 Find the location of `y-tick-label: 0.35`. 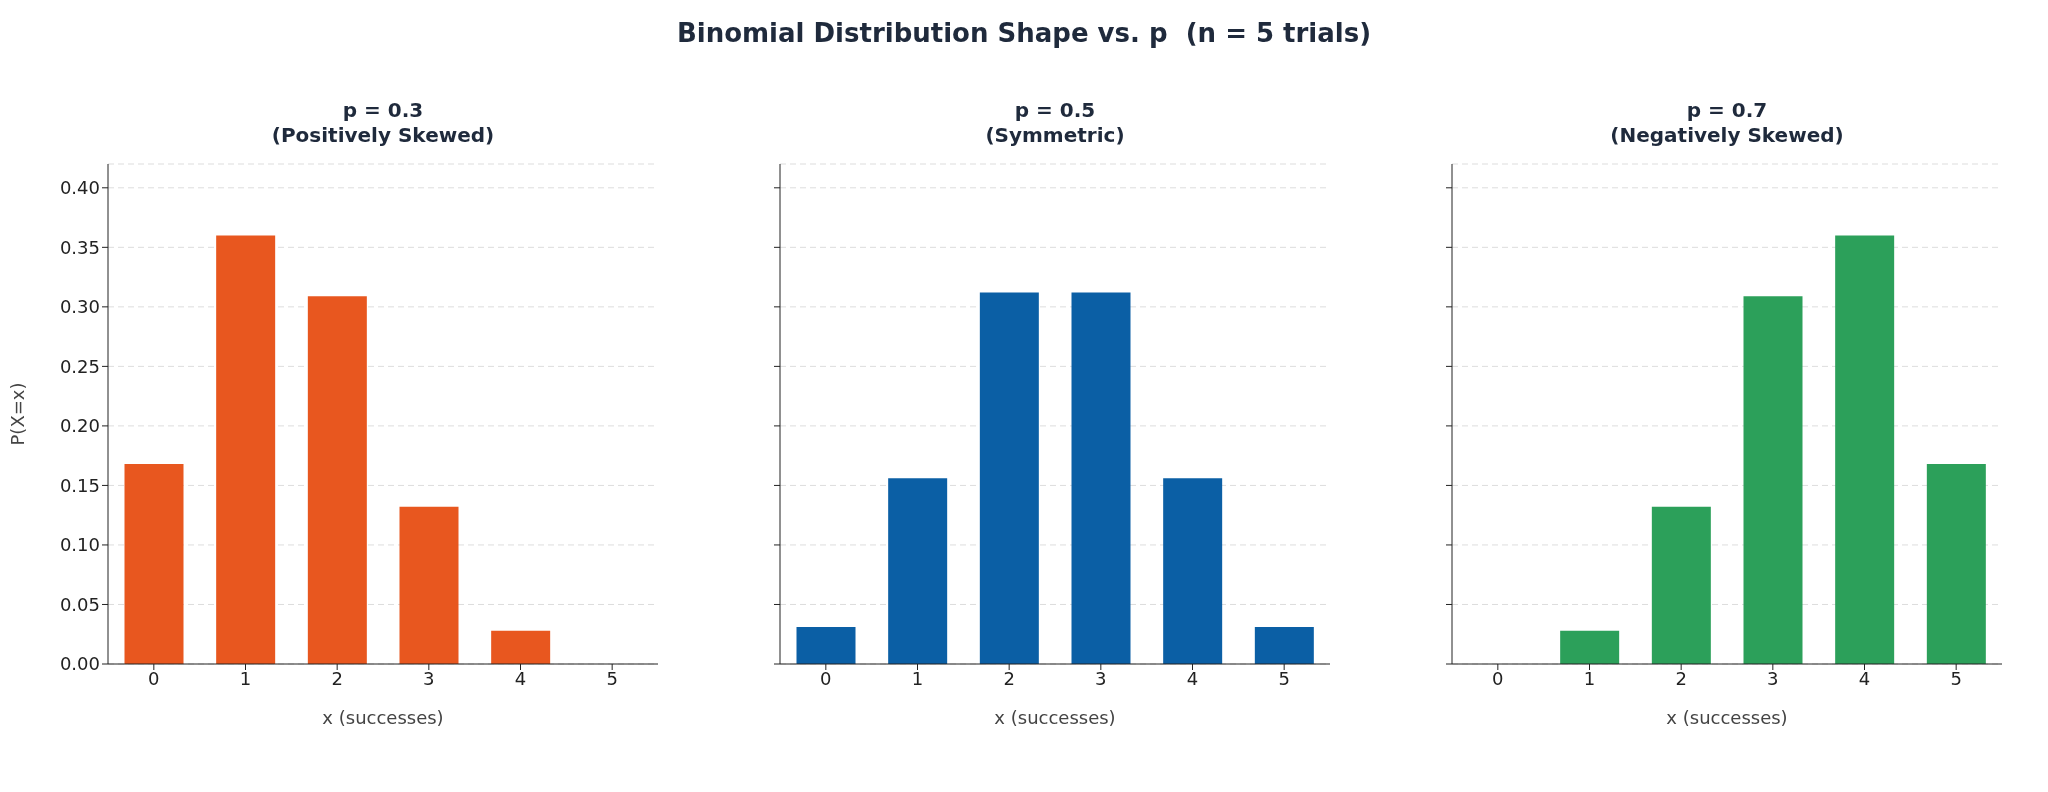

y-tick-label: 0.35 is located at coordinates (79, 247).